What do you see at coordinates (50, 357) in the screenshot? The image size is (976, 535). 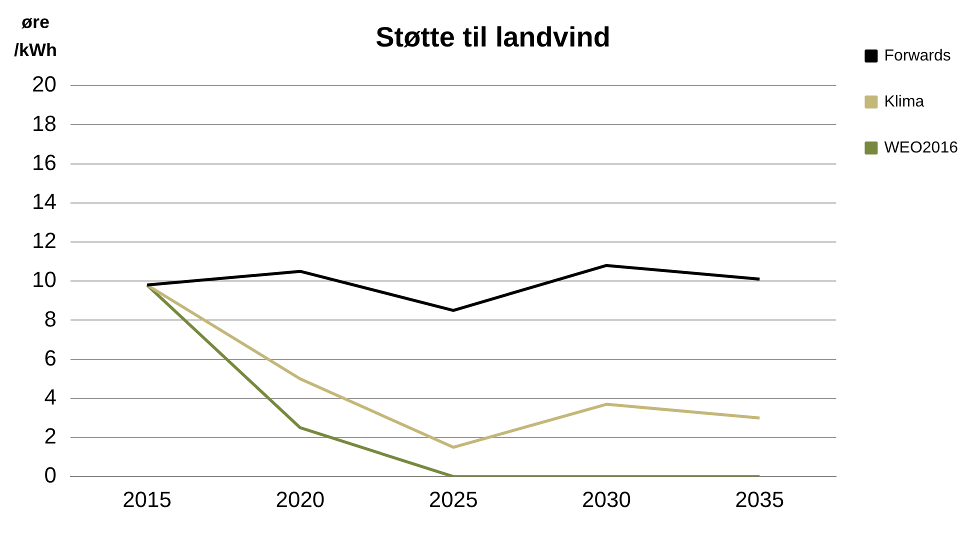 I see `y-tick-label: 6` at bounding box center [50, 357].